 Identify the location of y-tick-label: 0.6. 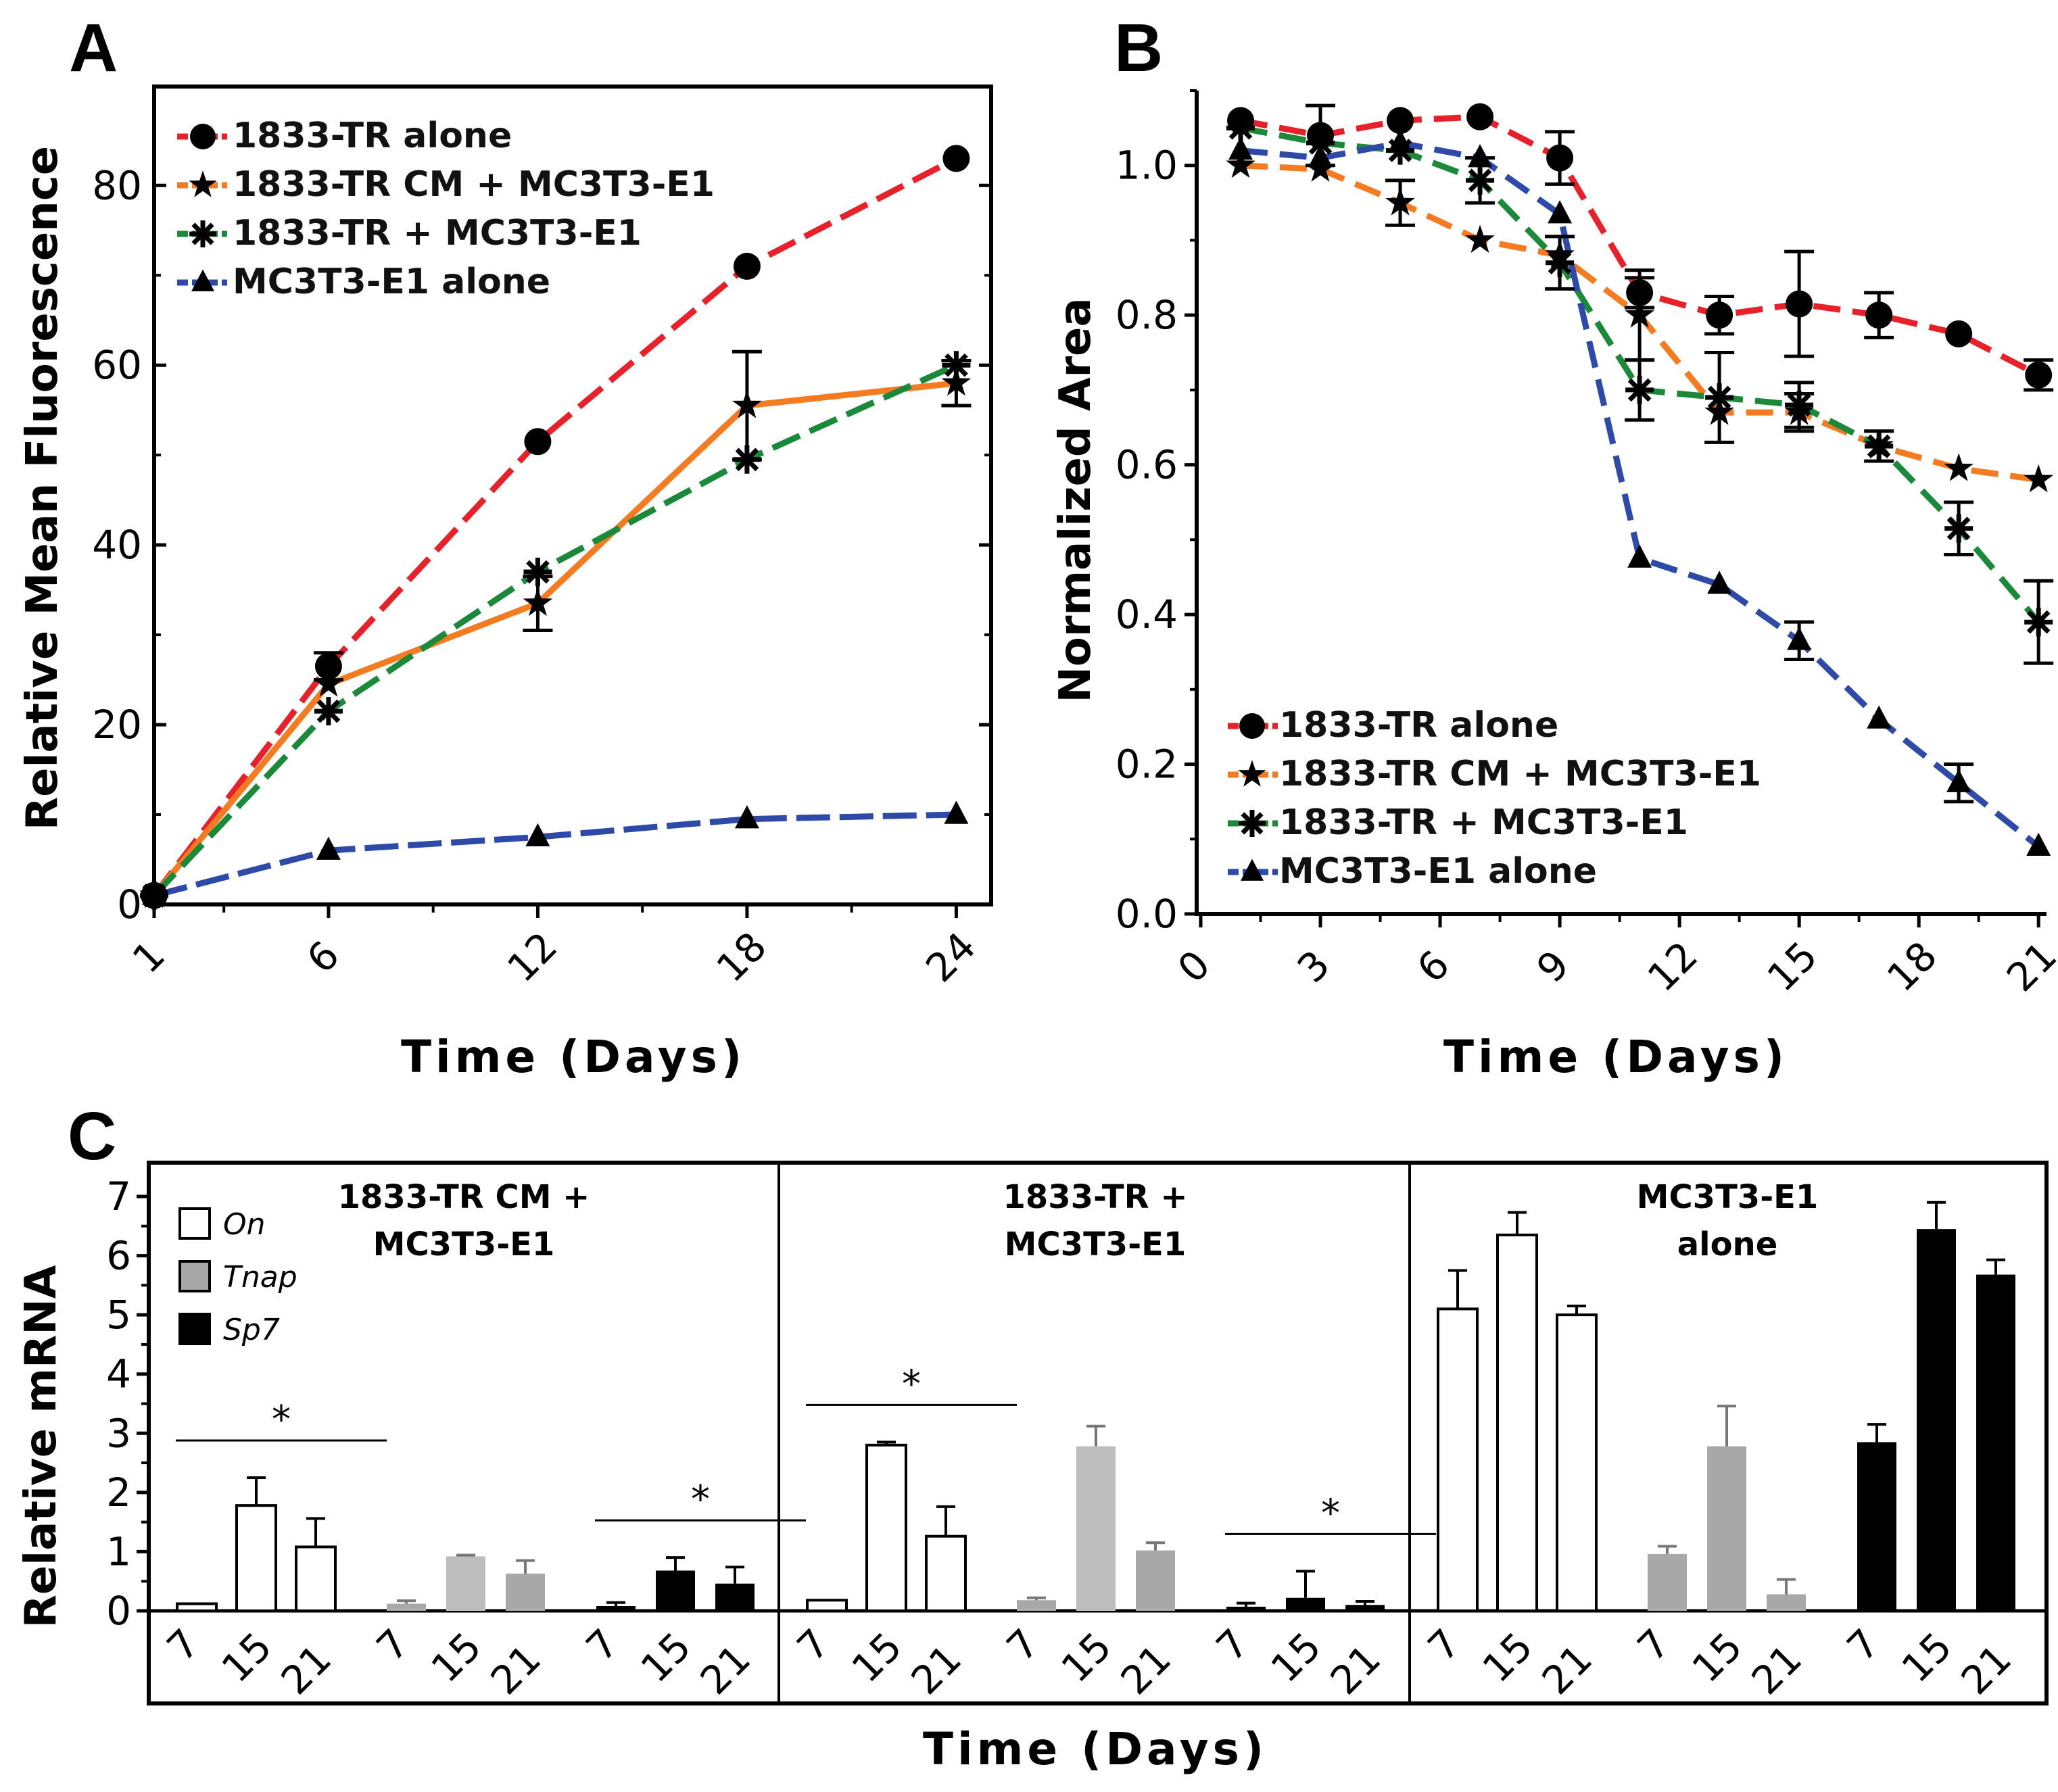
(1147, 465).